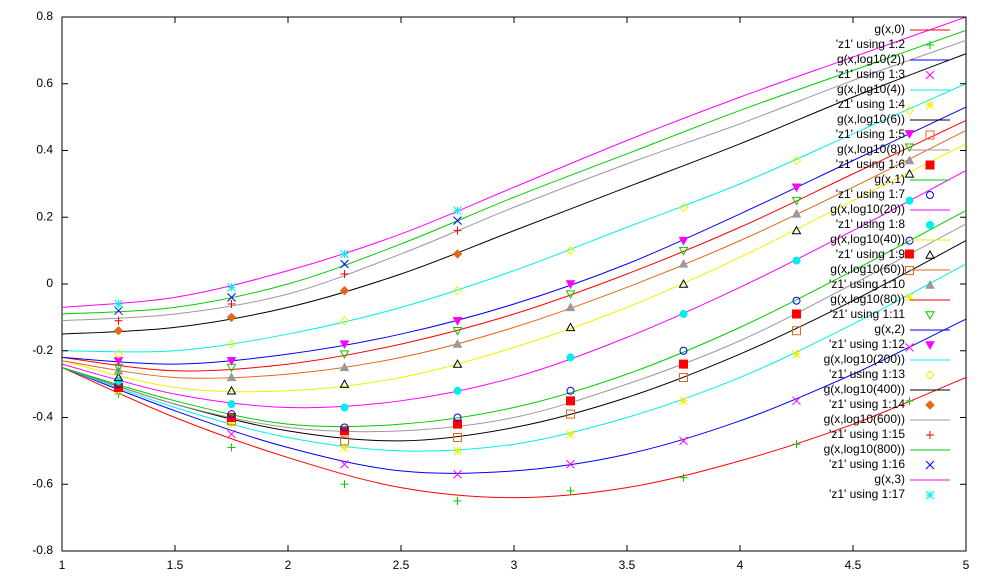 Image resolution: width=986 pixels, height=581 pixels. Describe the element at coordinates (401, 565) in the screenshot. I see `x-tick-label: 2.5` at that location.